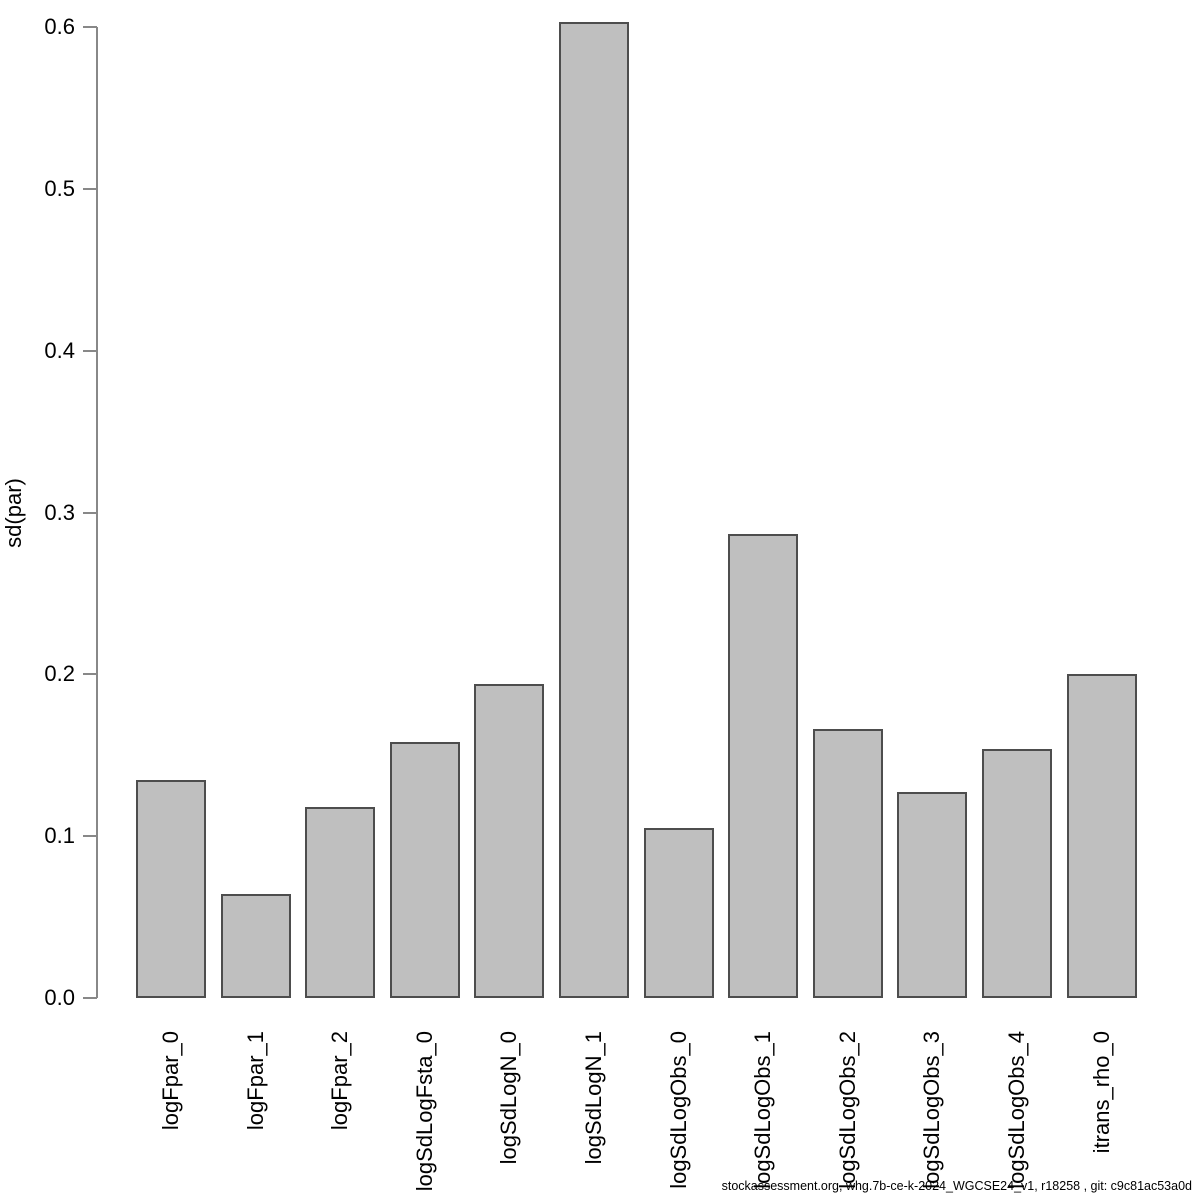  Describe the element at coordinates (1101, 1092) in the screenshot. I see `x-tick-label: itrans_rho_0` at that location.